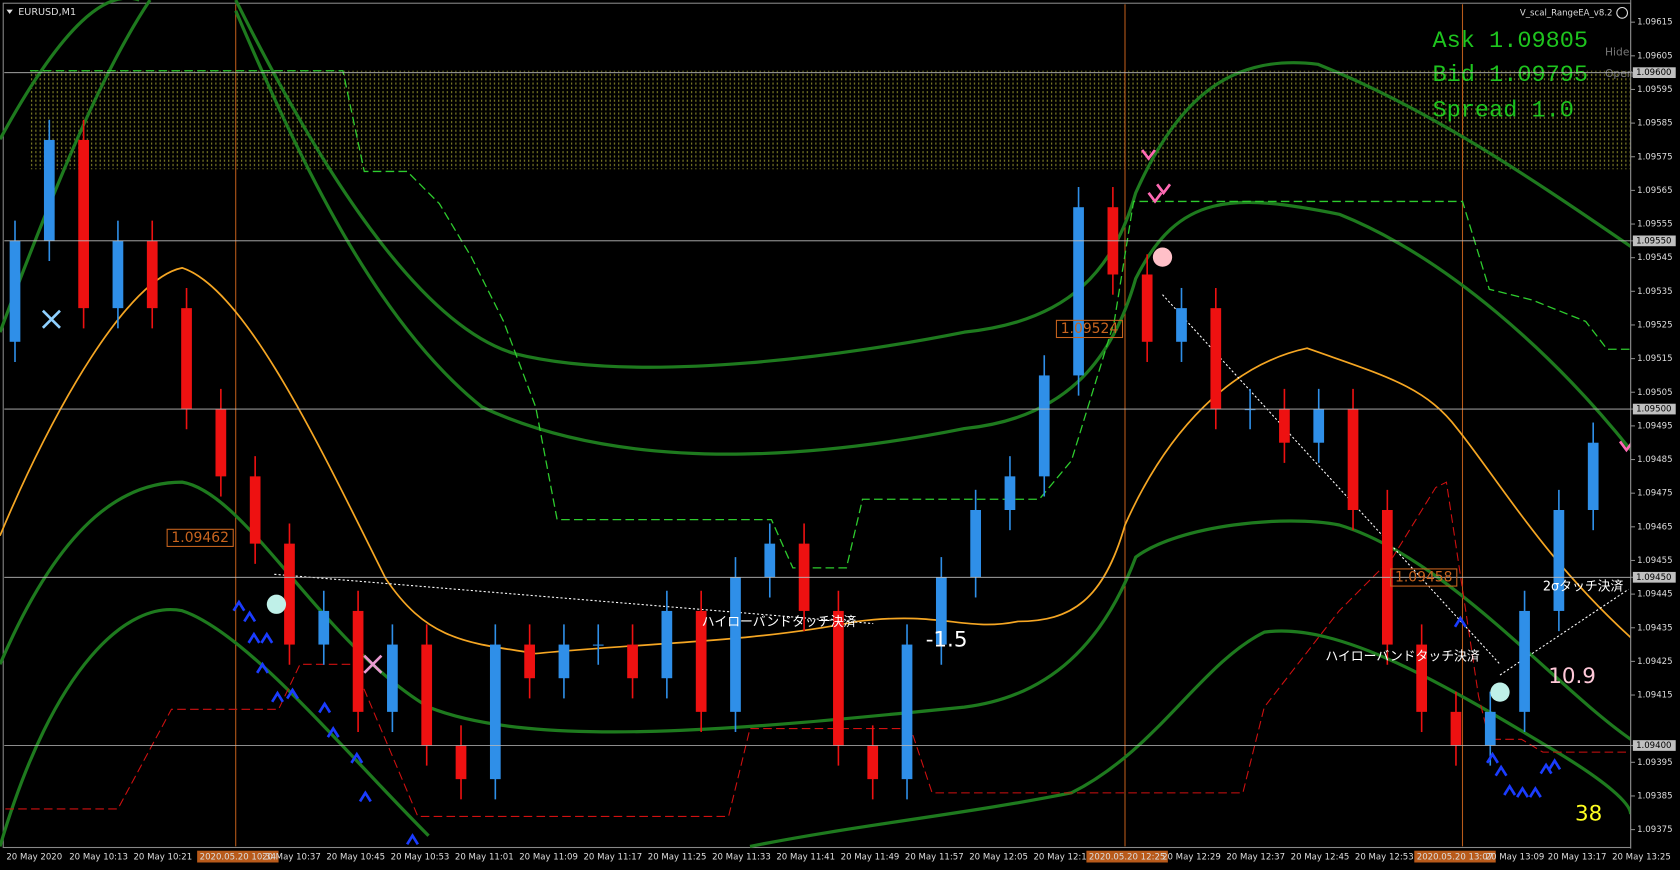 This screenshot has width=1680, height=870. I want to click on y-tick-label: 1.09585, so click(1654, 124).